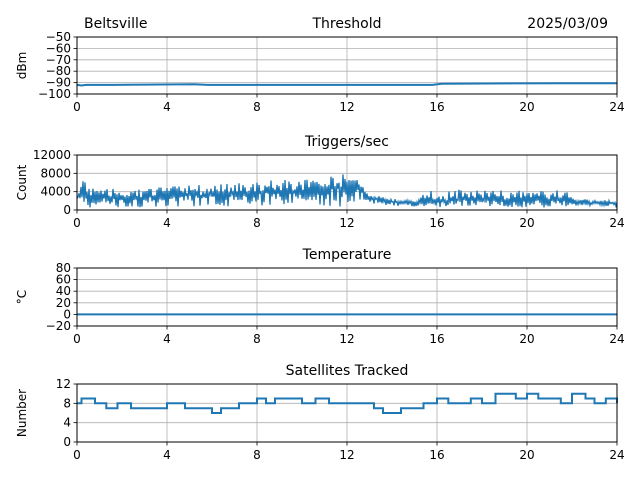 This screenshot has width=640, height=480. Describe the element at coordinates (22, 66) in the screenshot. I see `y-axis-label: dBm` at that location.